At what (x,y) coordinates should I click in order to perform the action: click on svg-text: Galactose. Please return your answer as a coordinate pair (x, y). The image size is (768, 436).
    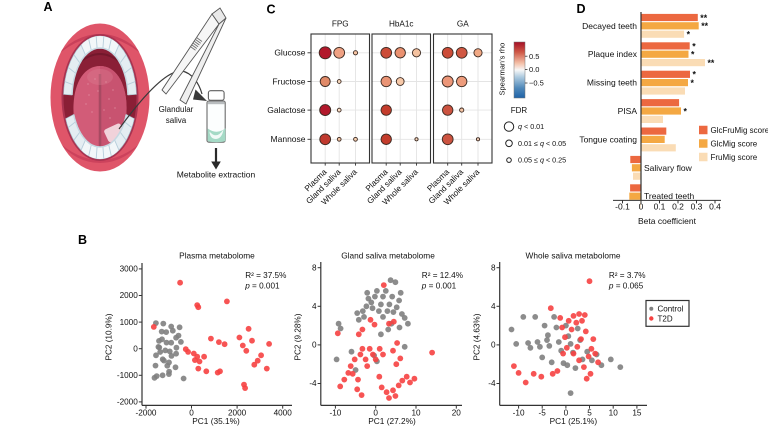
    Looking at the image, I should click on (286, 110).